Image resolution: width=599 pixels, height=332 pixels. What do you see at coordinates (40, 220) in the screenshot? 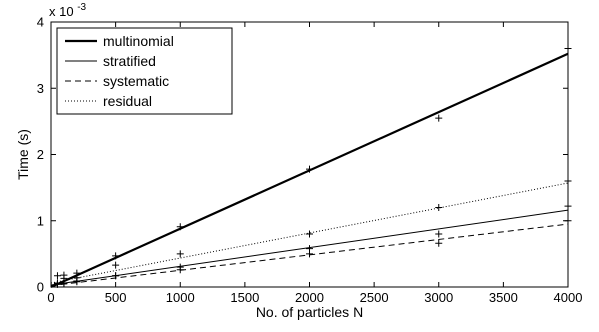
I see `y-tick-label: 1` at bounding box center [40, 220].